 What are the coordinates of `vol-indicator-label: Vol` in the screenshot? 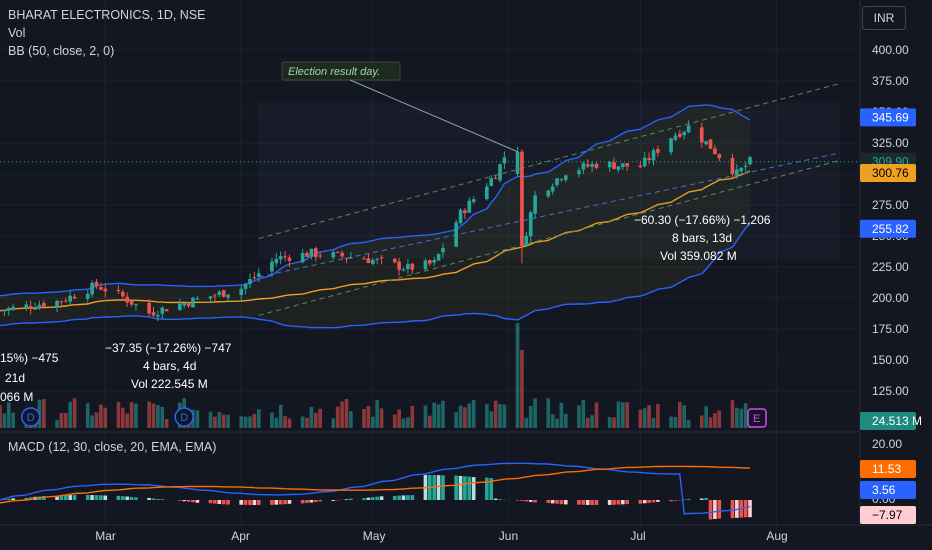 It's located at (17, 33).